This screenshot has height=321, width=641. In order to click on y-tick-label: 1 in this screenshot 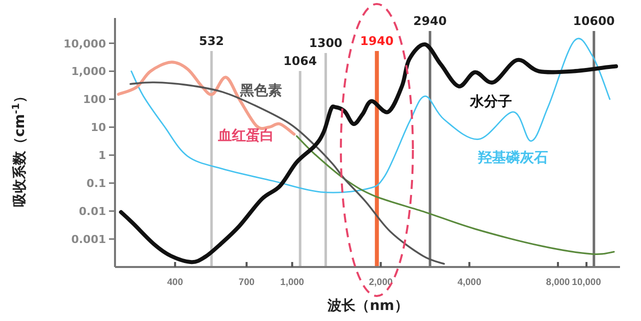, I will do `click(102, 155)`.